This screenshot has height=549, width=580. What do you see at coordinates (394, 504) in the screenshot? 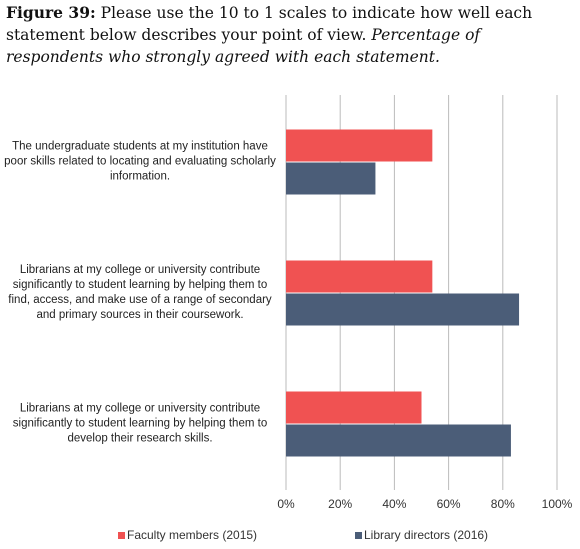
I see `x-tick-label: 40%` at bounding box center [394, 504].